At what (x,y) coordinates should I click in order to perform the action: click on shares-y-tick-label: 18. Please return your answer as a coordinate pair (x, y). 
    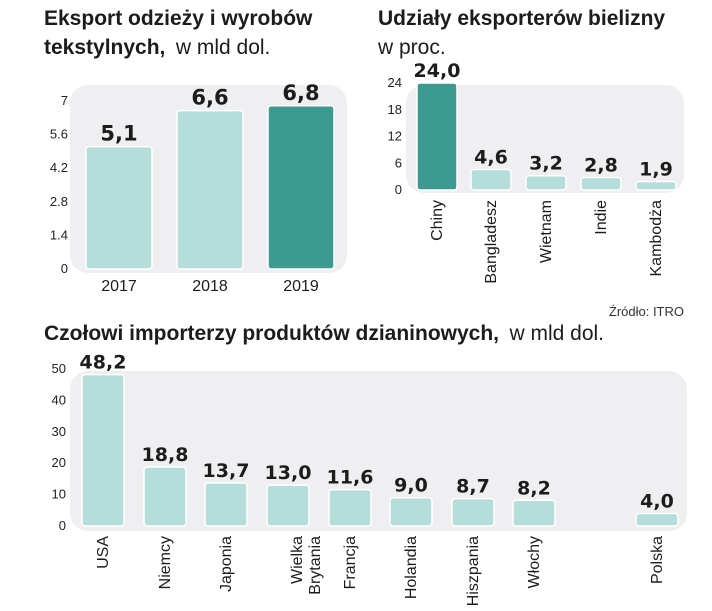
    Looking at the image, I should click on (395, 109).